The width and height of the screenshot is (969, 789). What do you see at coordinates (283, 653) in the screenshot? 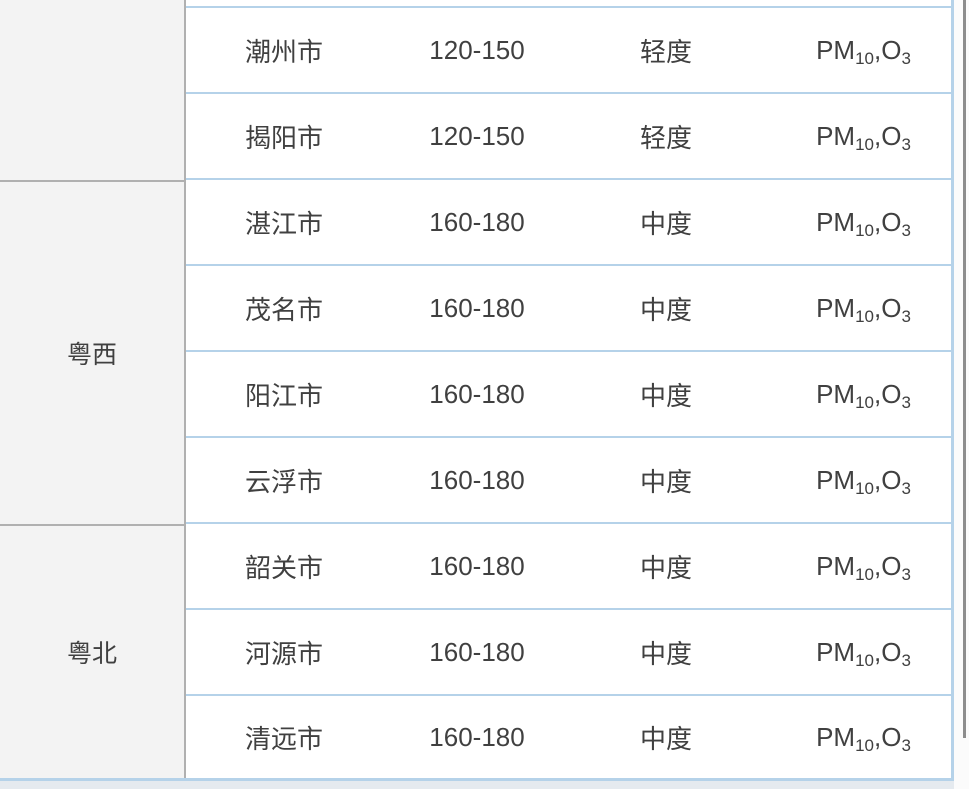
I see `city-cell: 河源市` at bounding box center [283, 653].